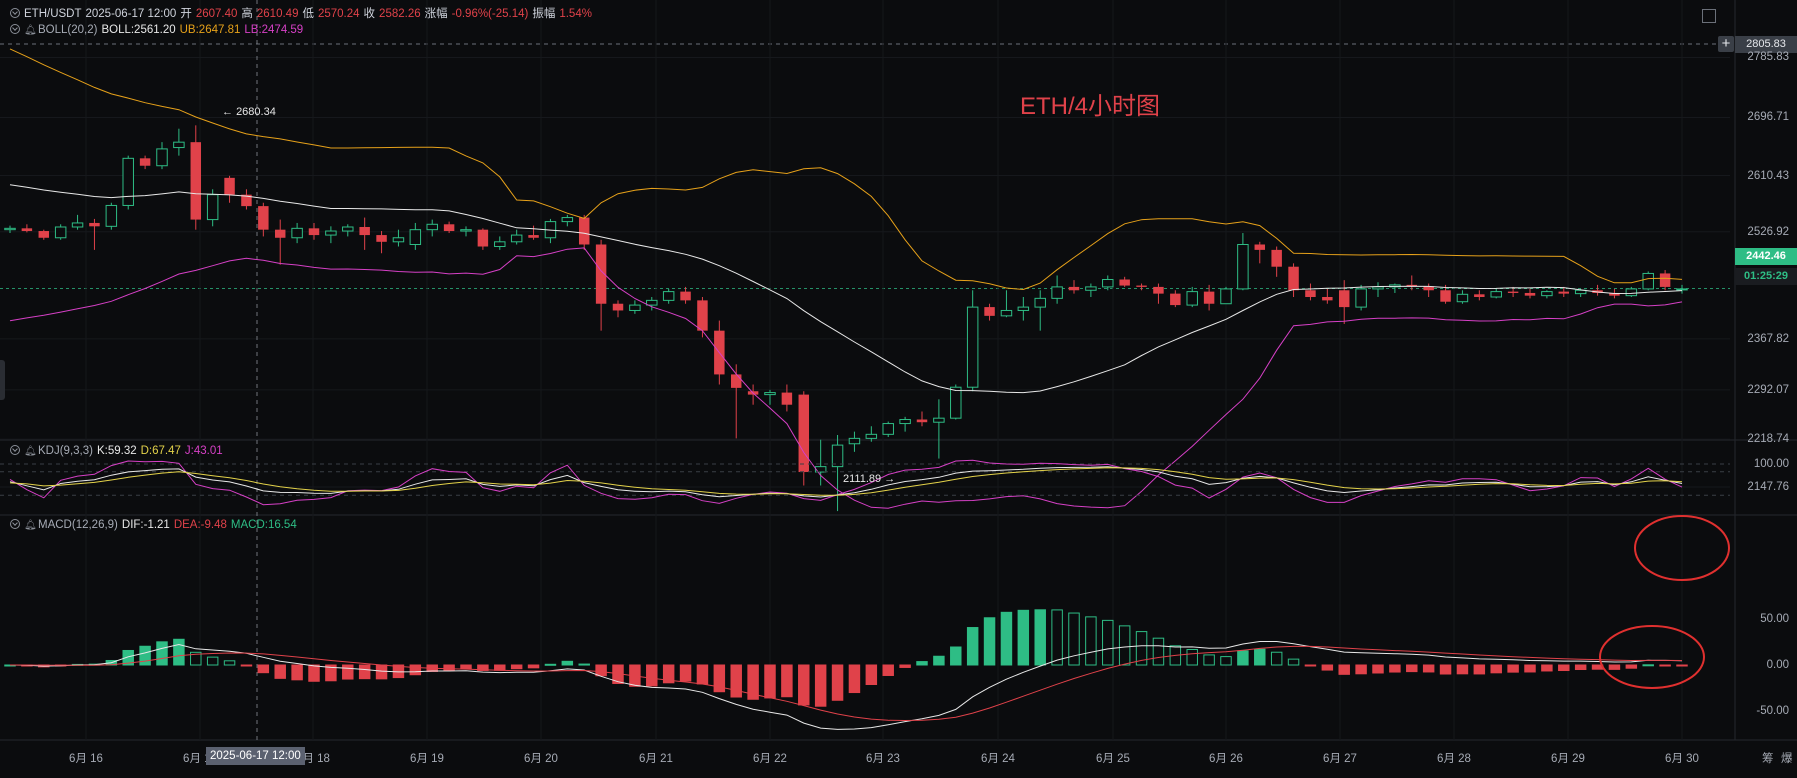 This screenshot has height=778, width=1797. What do you see at coordinates (210, 30) in the screenshot?
I see `boll-ub: UB:2647.81` at bounding box center [210, 30].